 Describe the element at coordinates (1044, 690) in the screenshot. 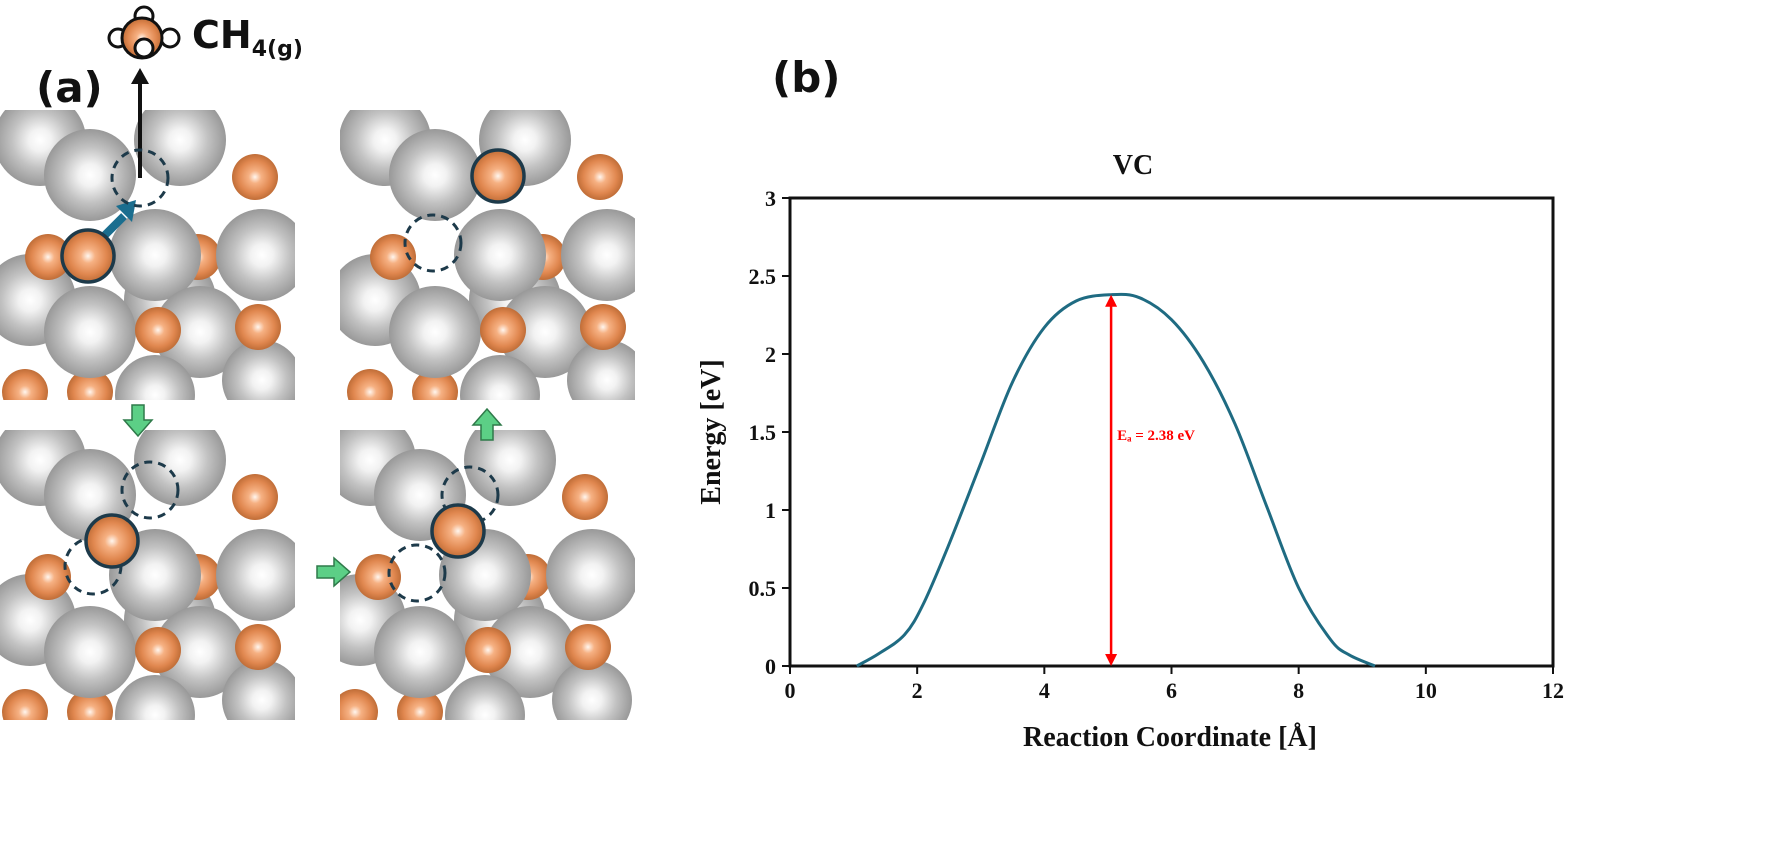

I see `x-tick-label: 4` at that location.